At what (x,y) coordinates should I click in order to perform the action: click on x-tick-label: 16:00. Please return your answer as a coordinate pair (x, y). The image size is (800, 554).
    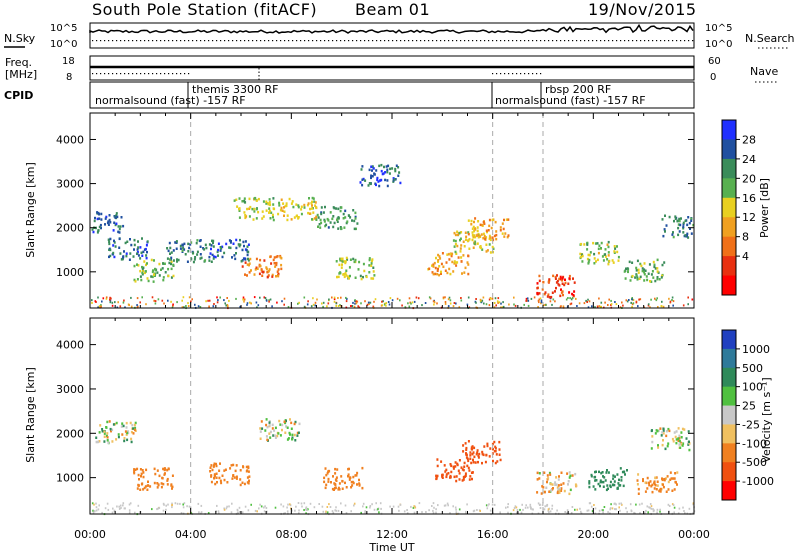
    Looking at the image, I should click on (493, 534).